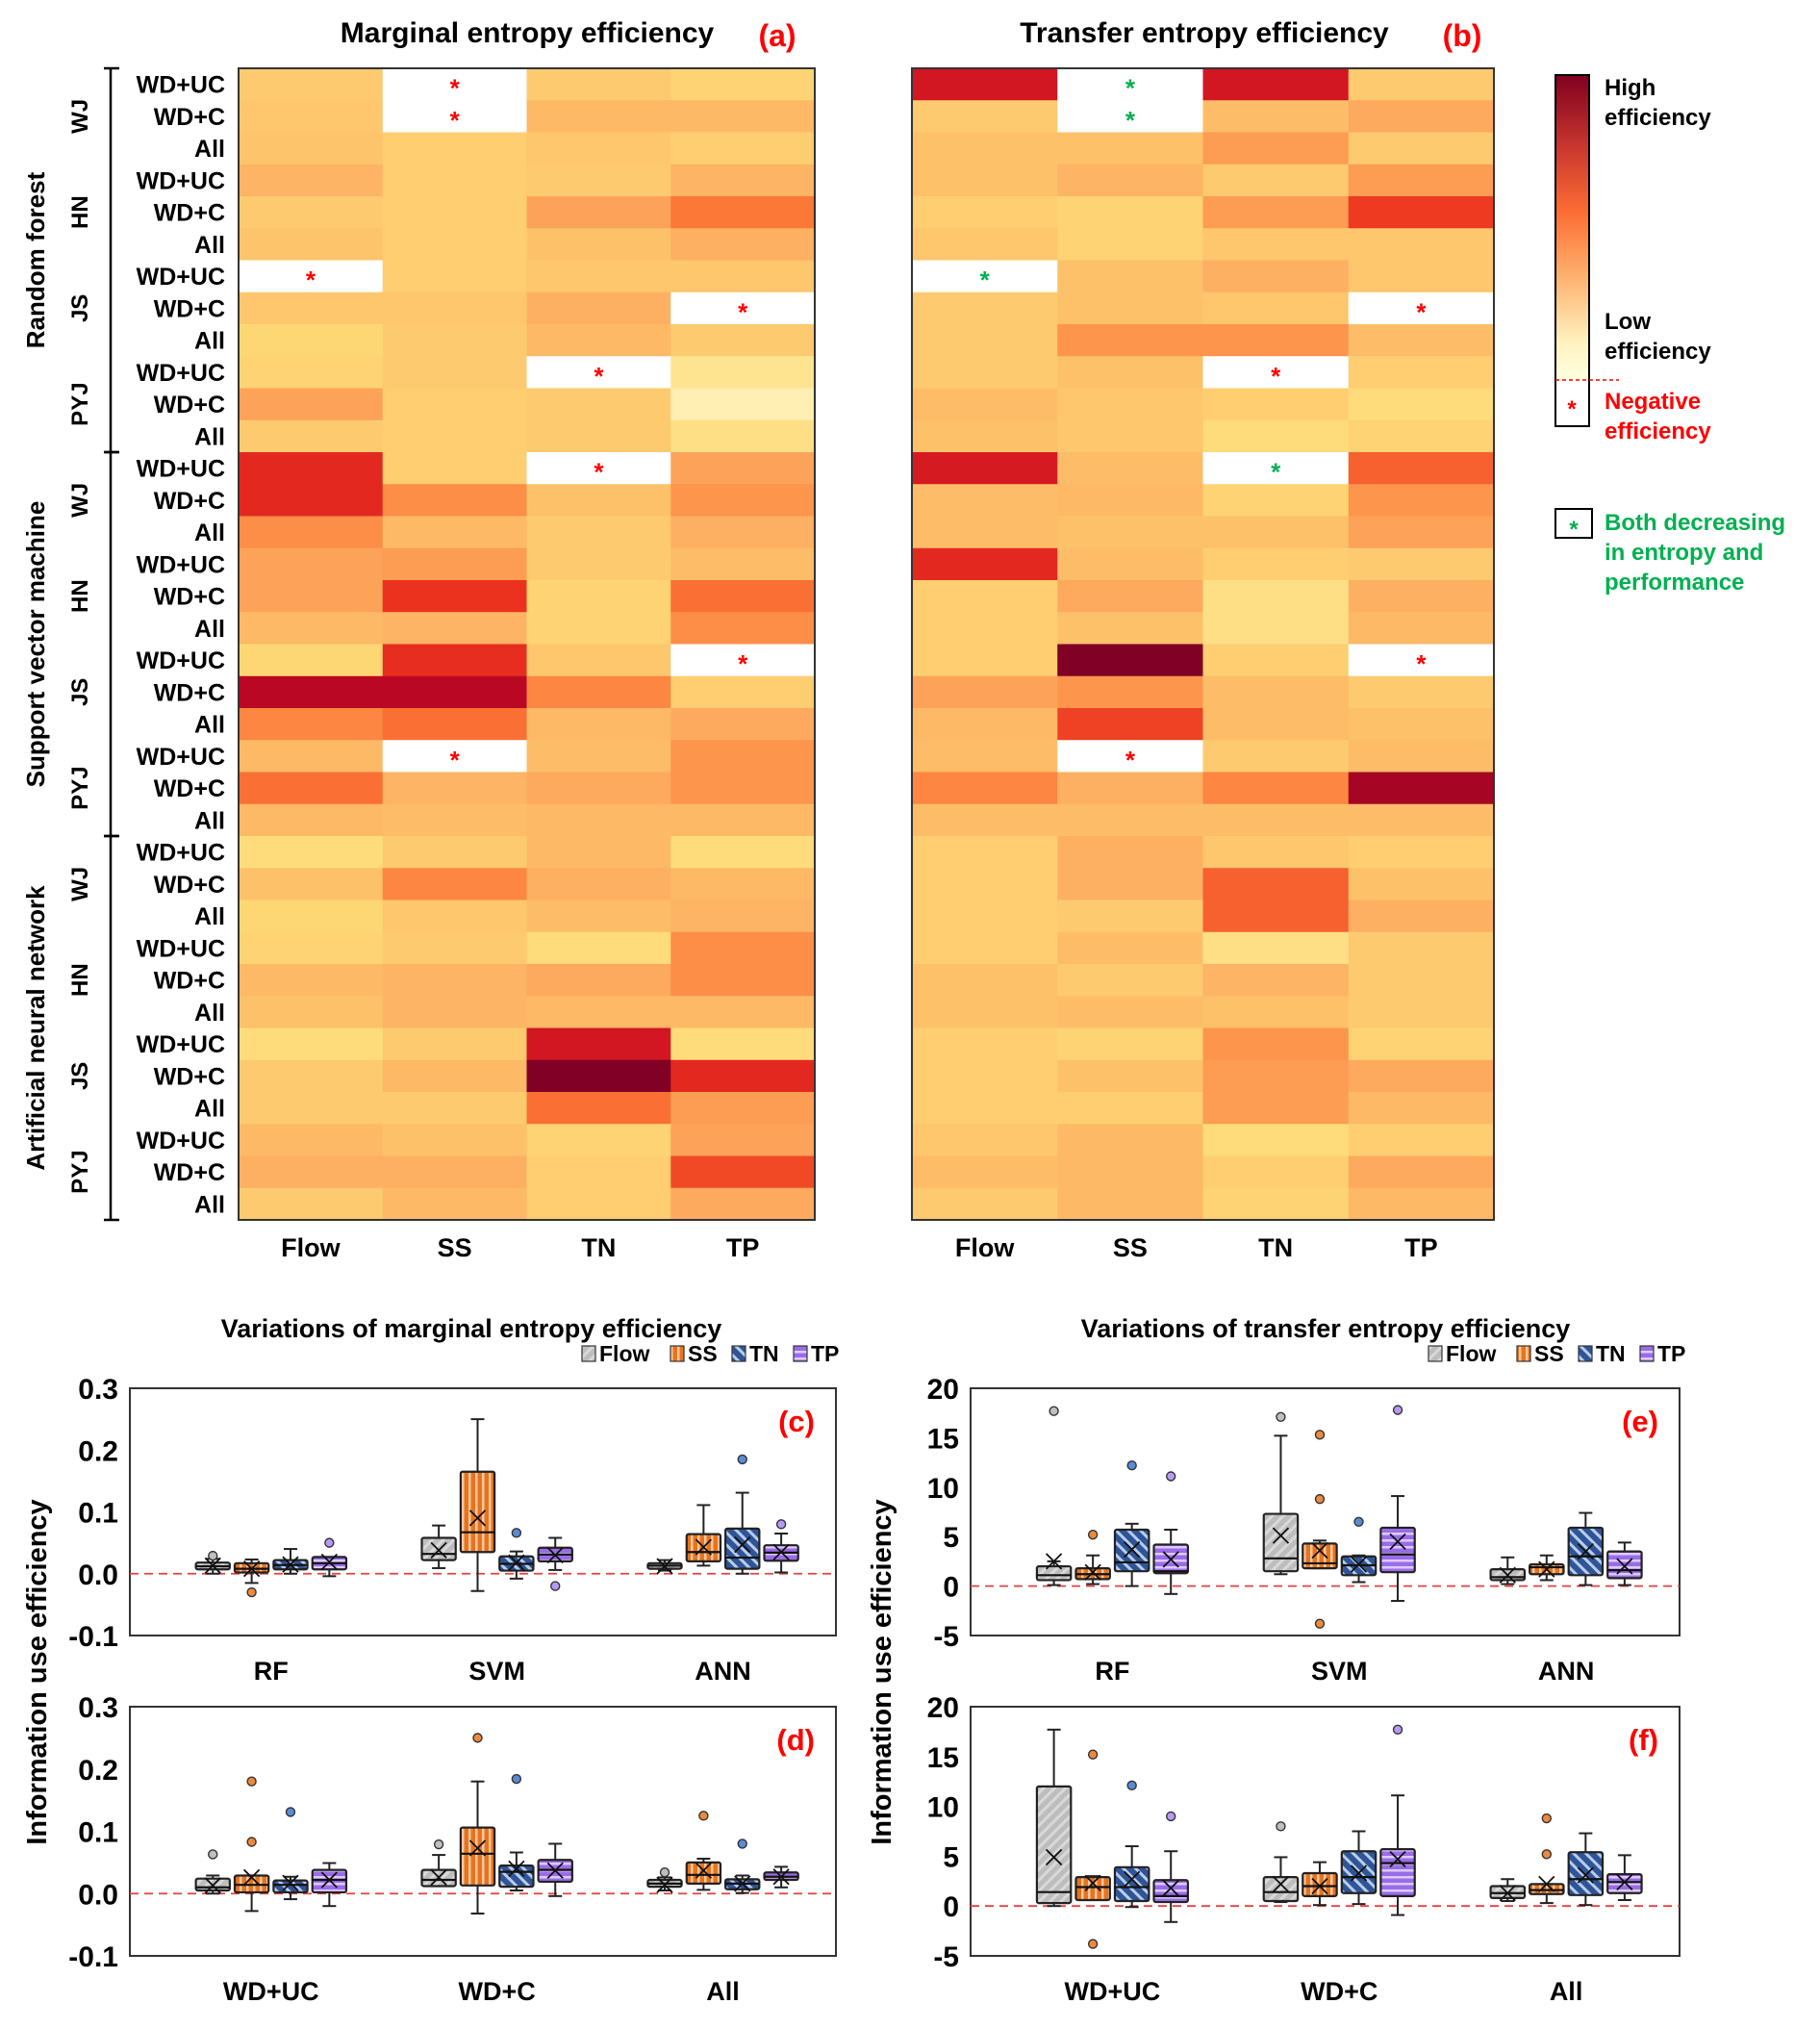  I want to click on y-tick-label: 10, so click(943, 1808).